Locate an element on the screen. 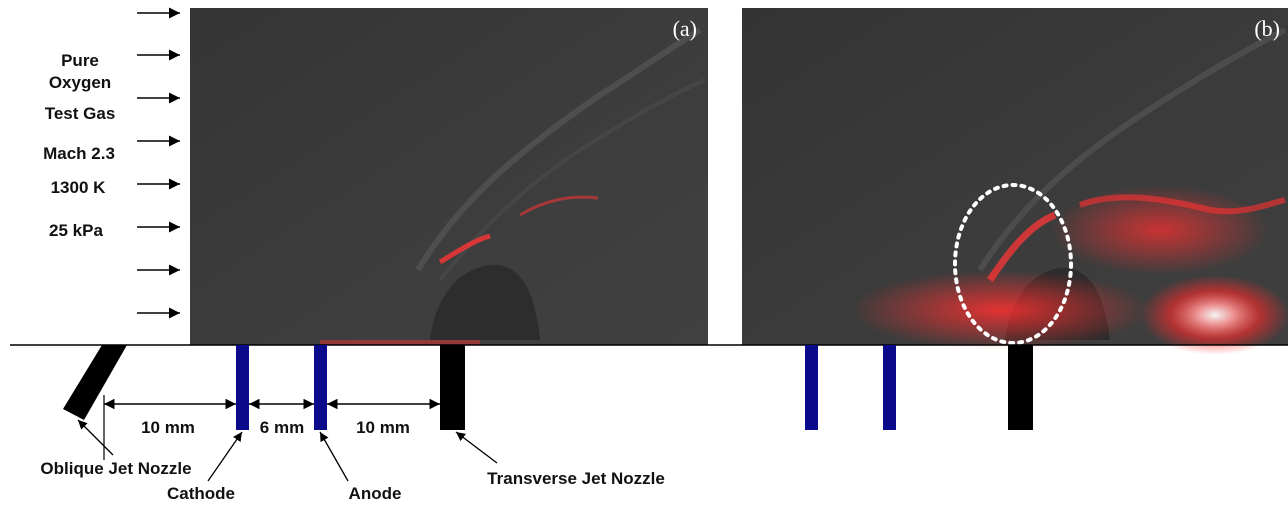  panel-a-shock-line is located at coordinates (558, 149).